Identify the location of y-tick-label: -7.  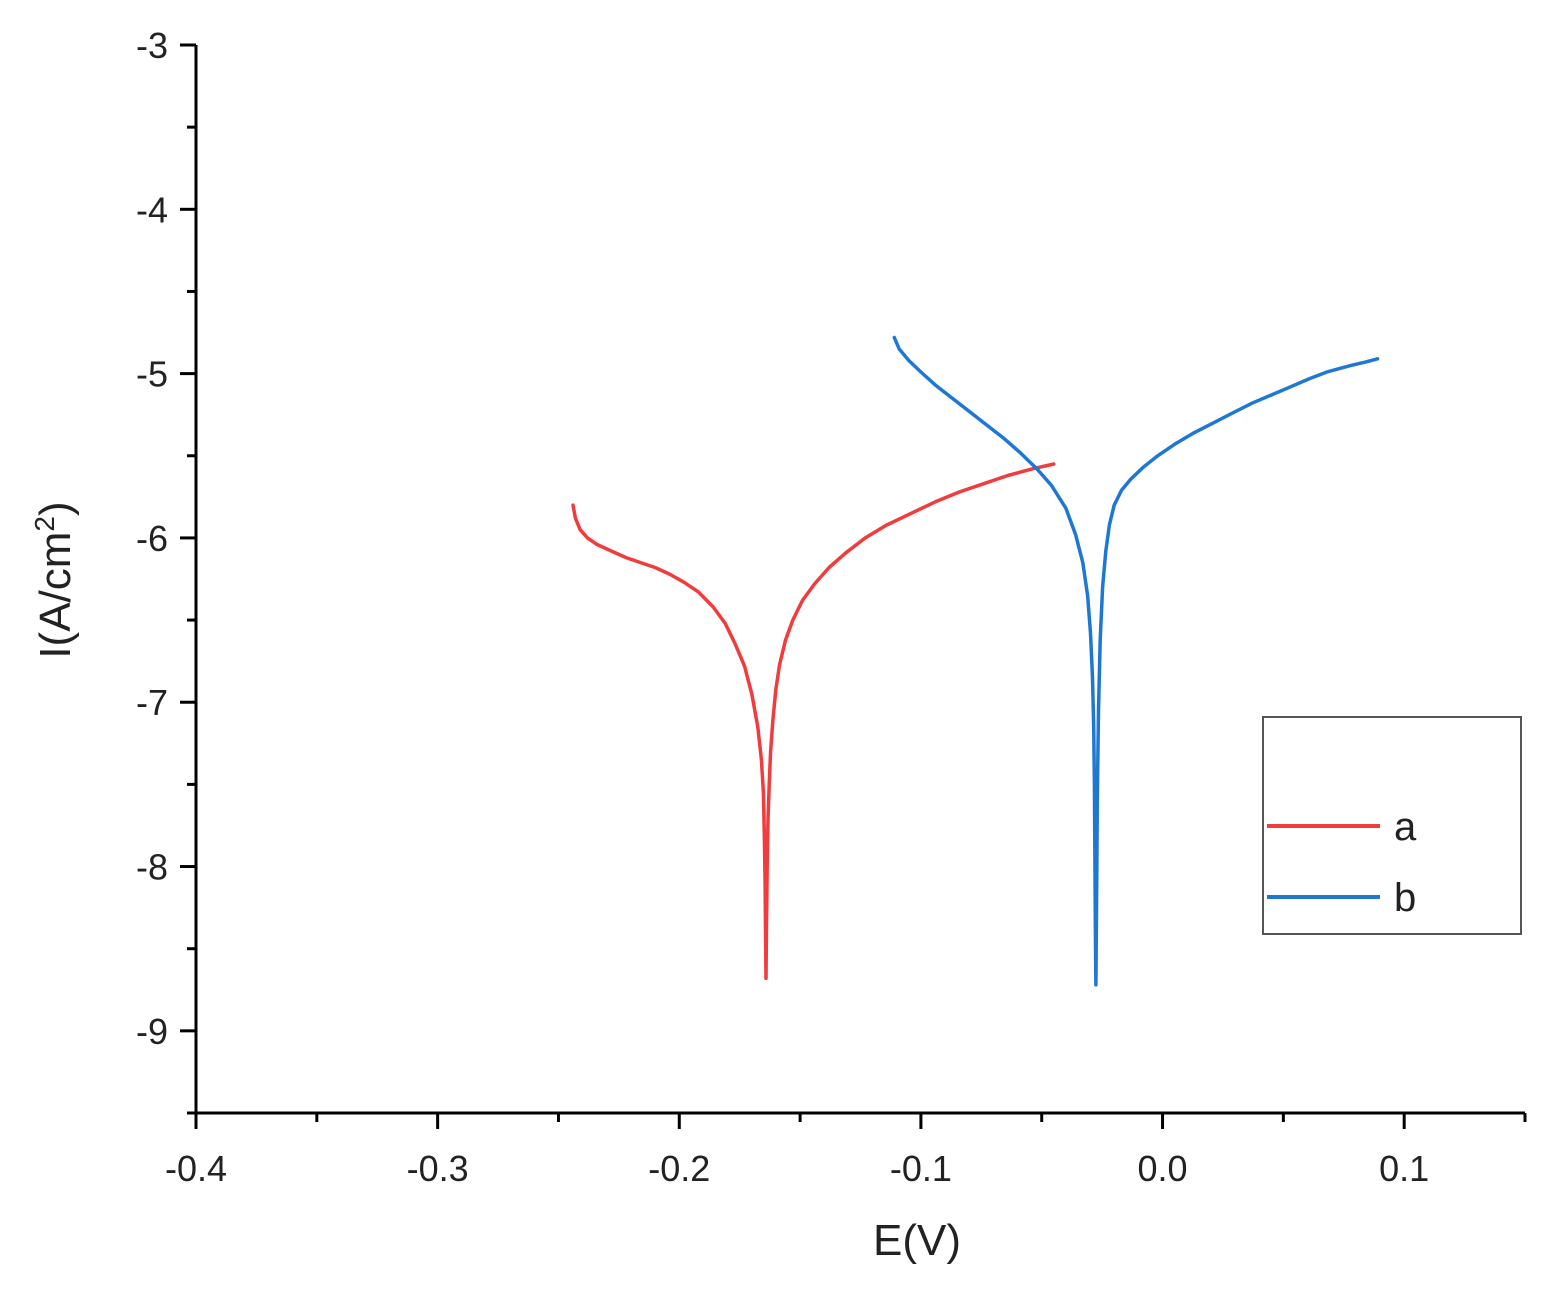
(152, 702).